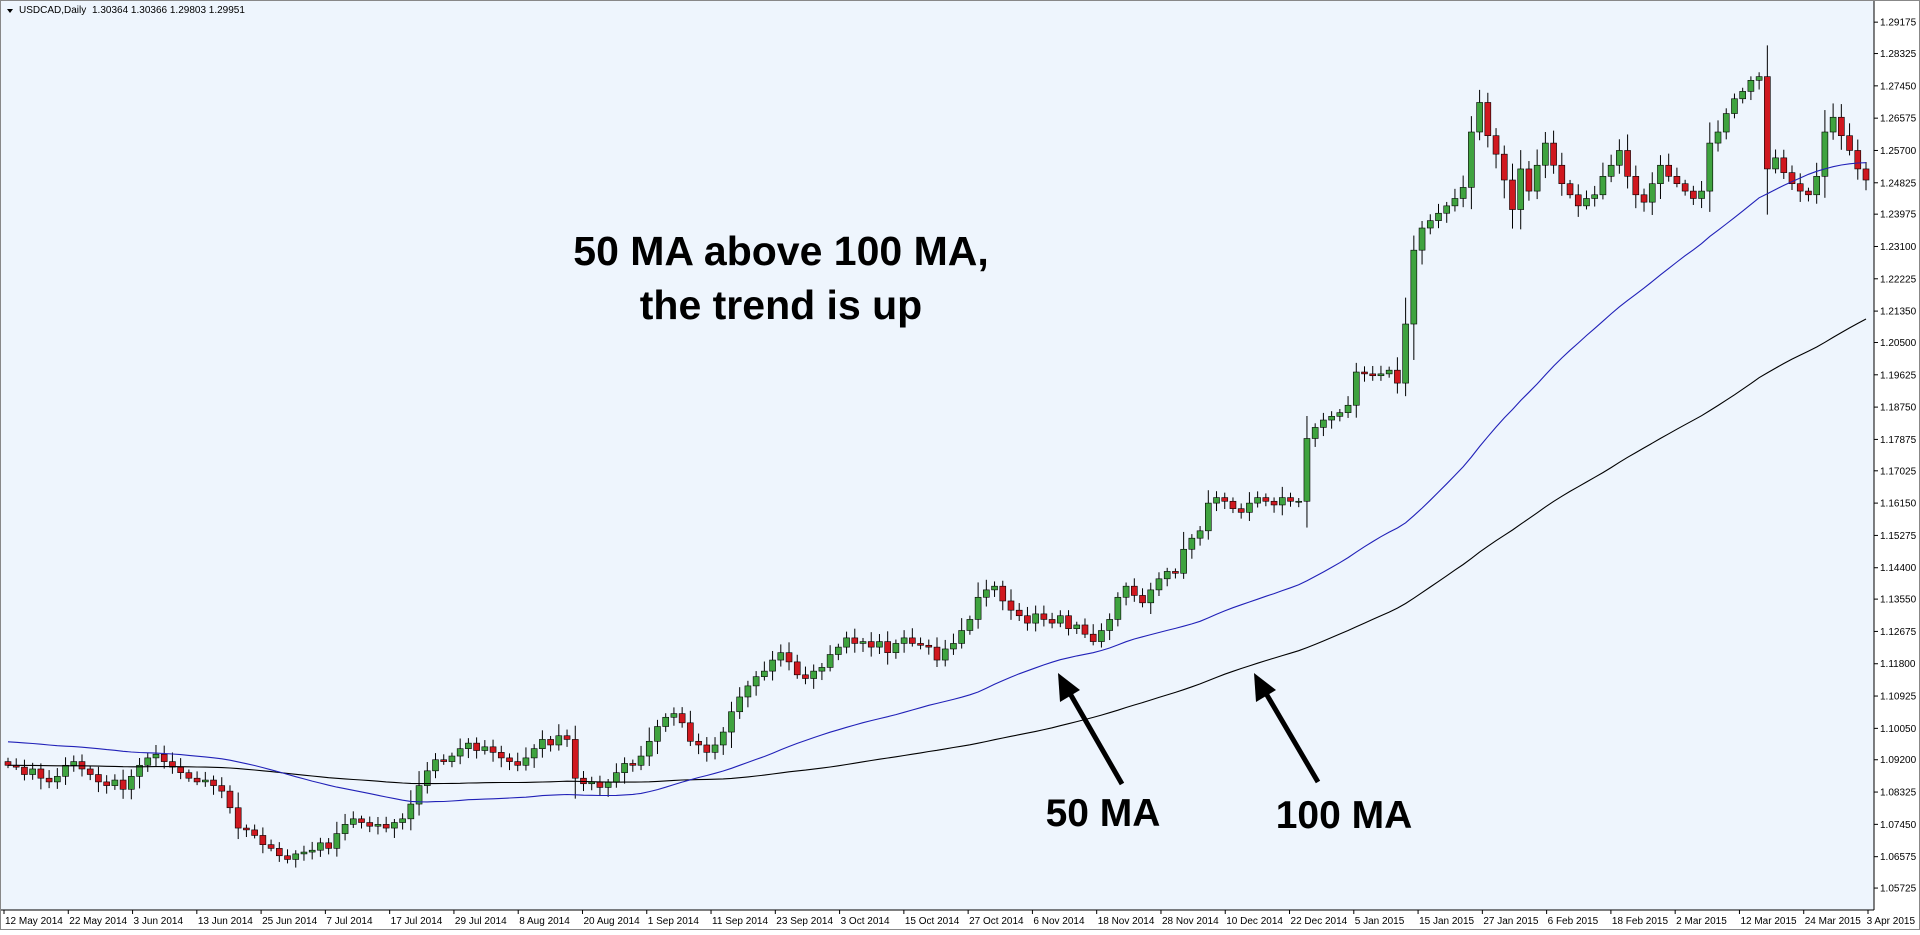 Image resolution: width=1920 pixels, height=935 pixels. I want to click on ma50-label: 50 MA, so click(1103, 813).